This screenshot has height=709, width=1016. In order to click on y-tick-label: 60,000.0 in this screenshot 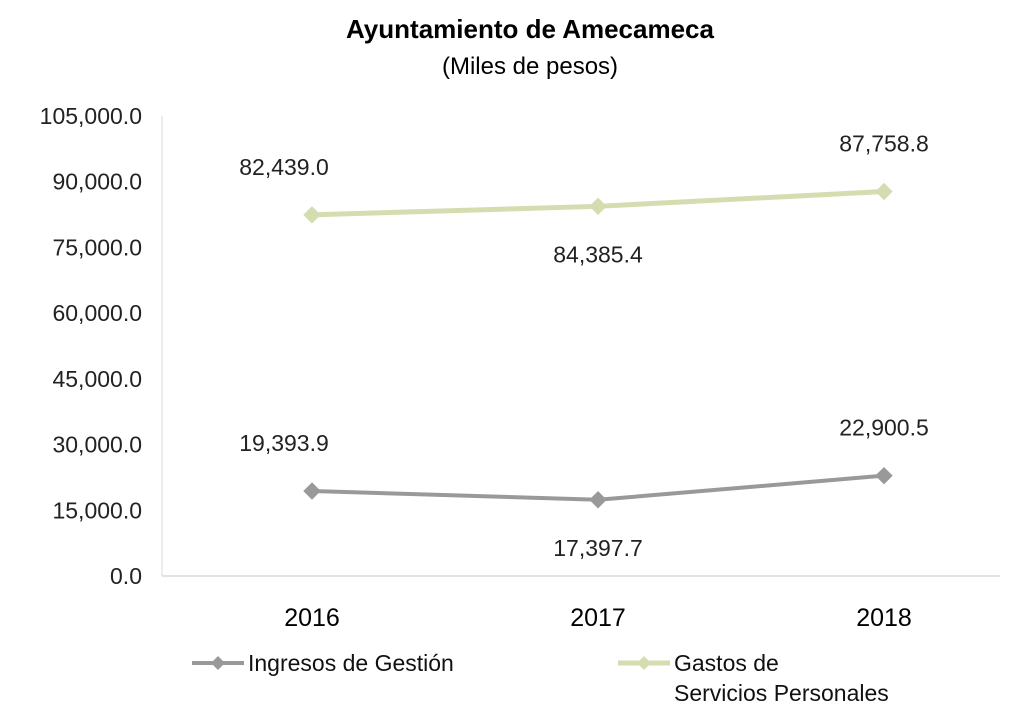, I will do `click(97, 313)`.